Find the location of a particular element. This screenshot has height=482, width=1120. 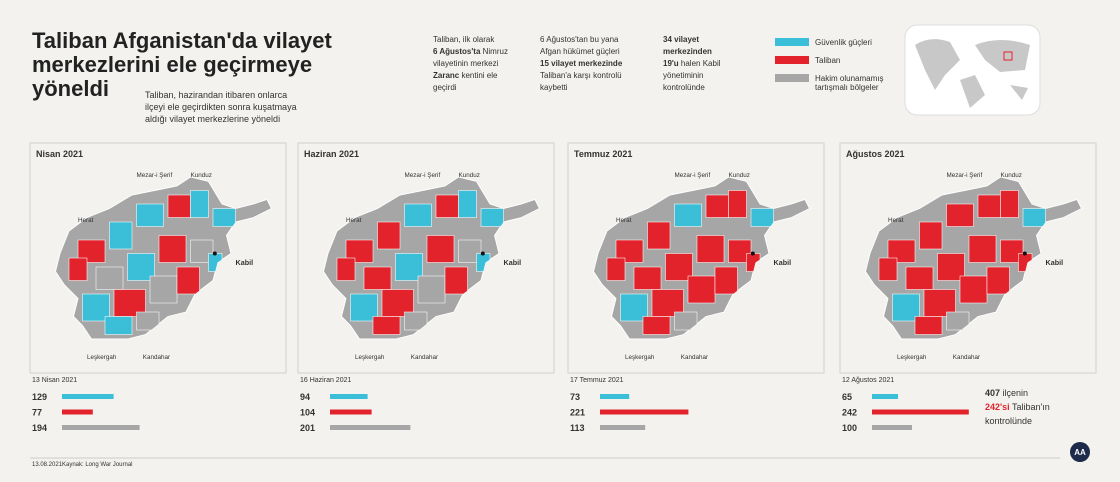

note-part: Taliban, ilk olarak is located at coordinates (464, 39).